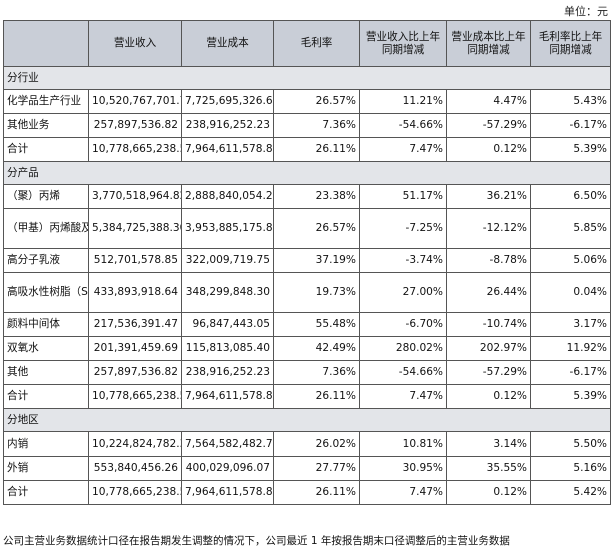  Describe the element at coordinates (570, 101) in the screenshot. I see `margin-change-cell: 5.43%` at that location.